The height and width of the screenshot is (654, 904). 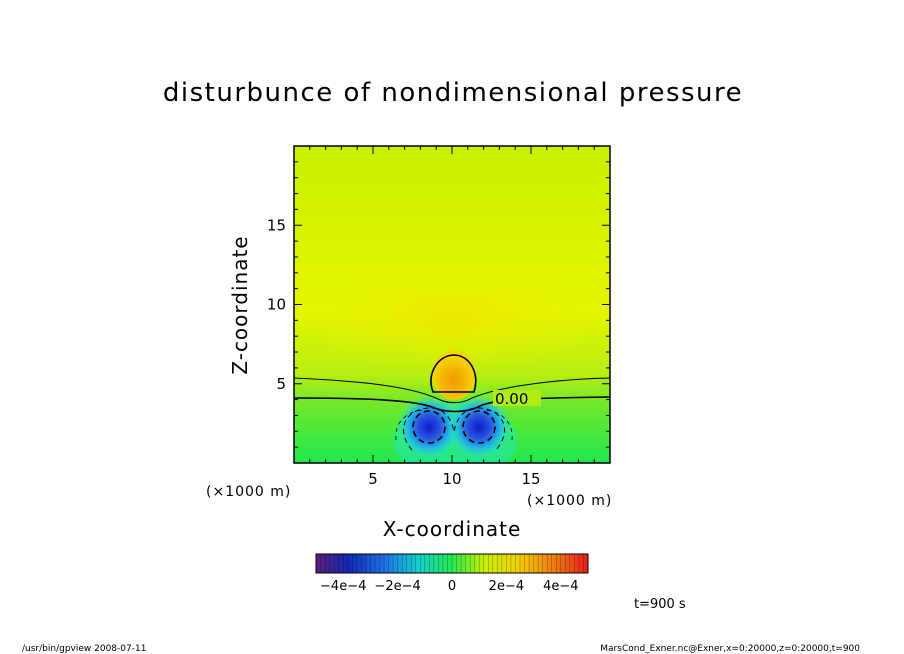 I want to click on colorbar-label-m4e-4: −4e−4, so click(x=343, y=586).